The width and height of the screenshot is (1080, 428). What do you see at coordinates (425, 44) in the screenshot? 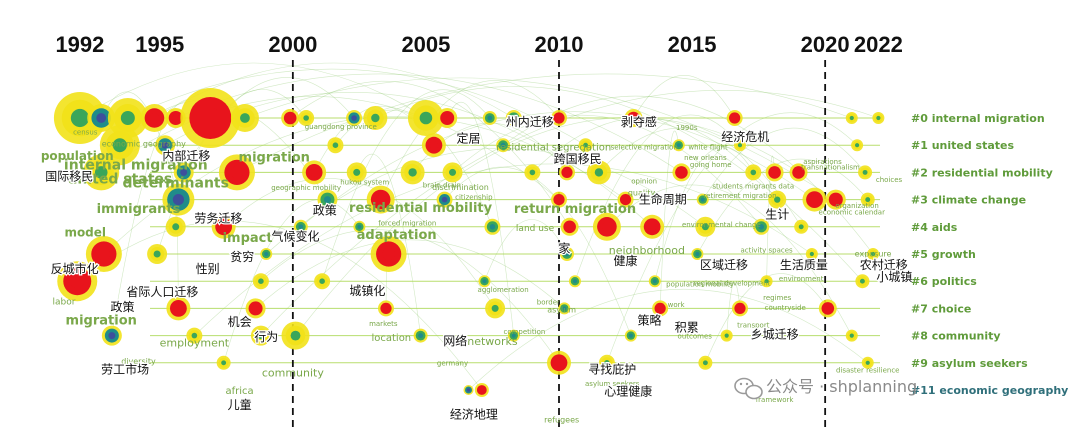
I see `year-tick-label: 2005` at bounding box center [425, 44].